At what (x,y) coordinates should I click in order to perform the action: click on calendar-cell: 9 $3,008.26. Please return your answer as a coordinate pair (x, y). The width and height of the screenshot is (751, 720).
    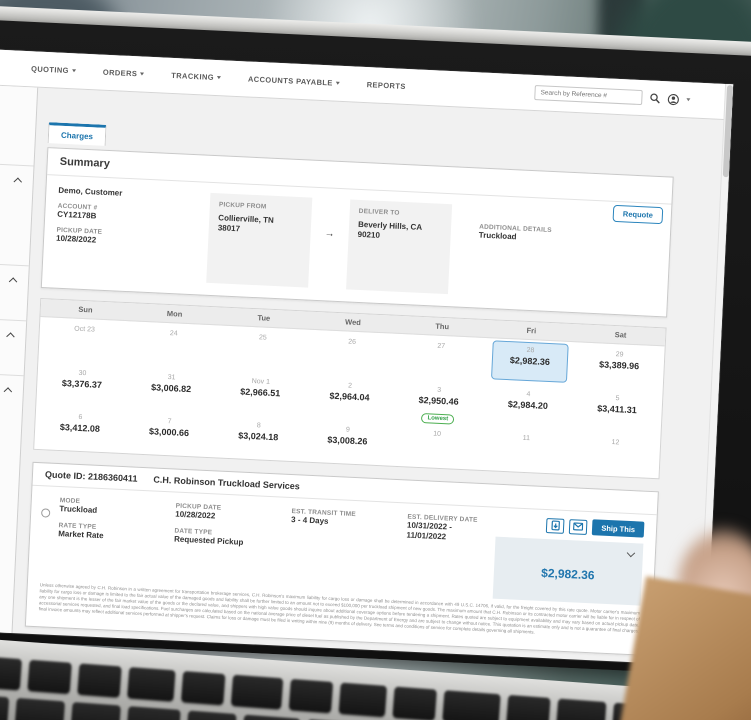
    Looking at the image, I should click on (347, 442).